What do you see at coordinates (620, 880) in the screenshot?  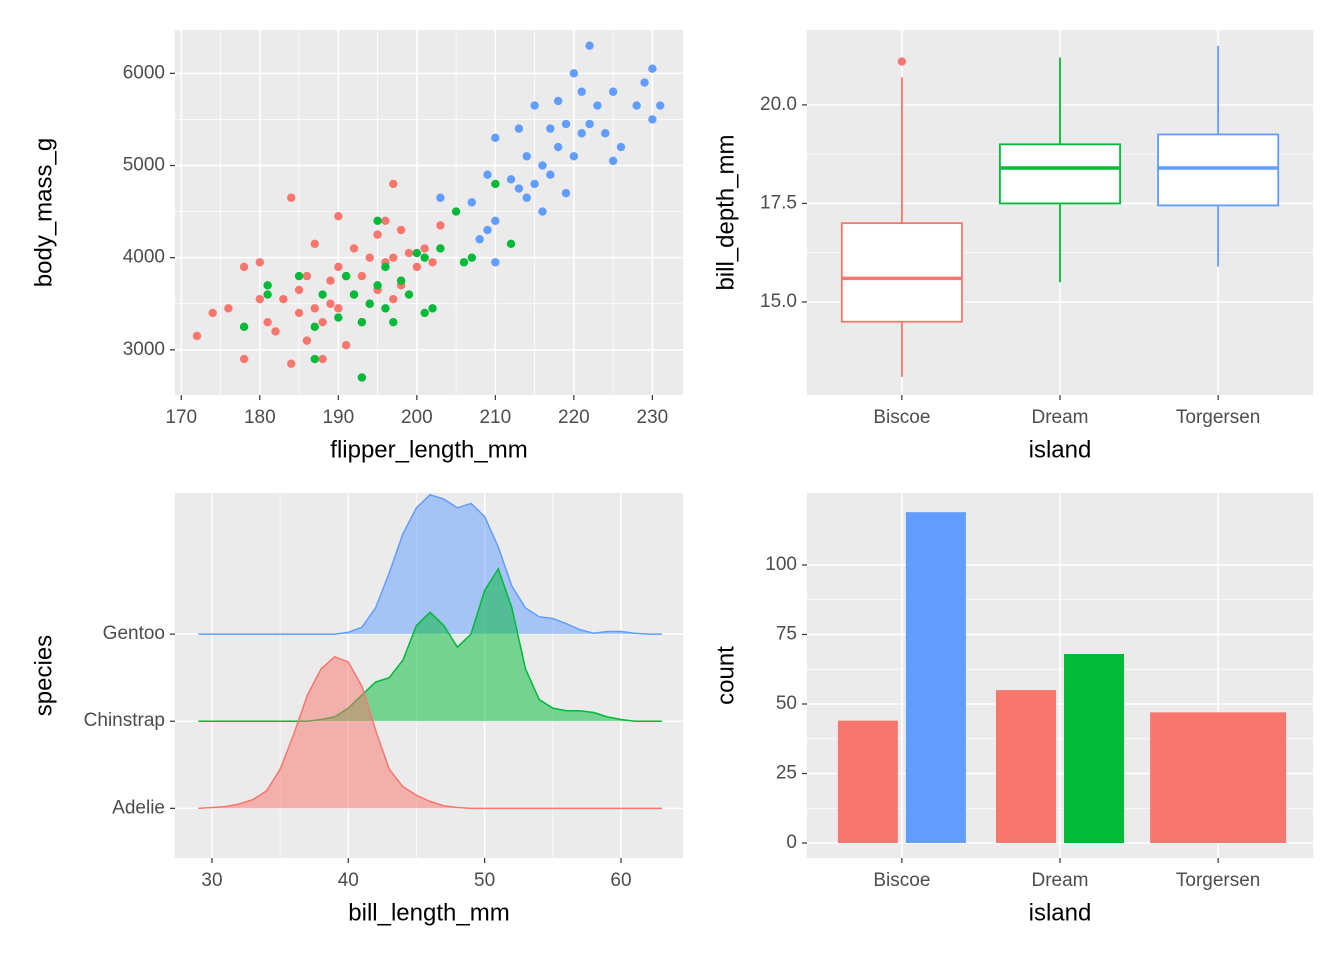 I see `x-tick-label: 60` at bounding box center [620, 880].